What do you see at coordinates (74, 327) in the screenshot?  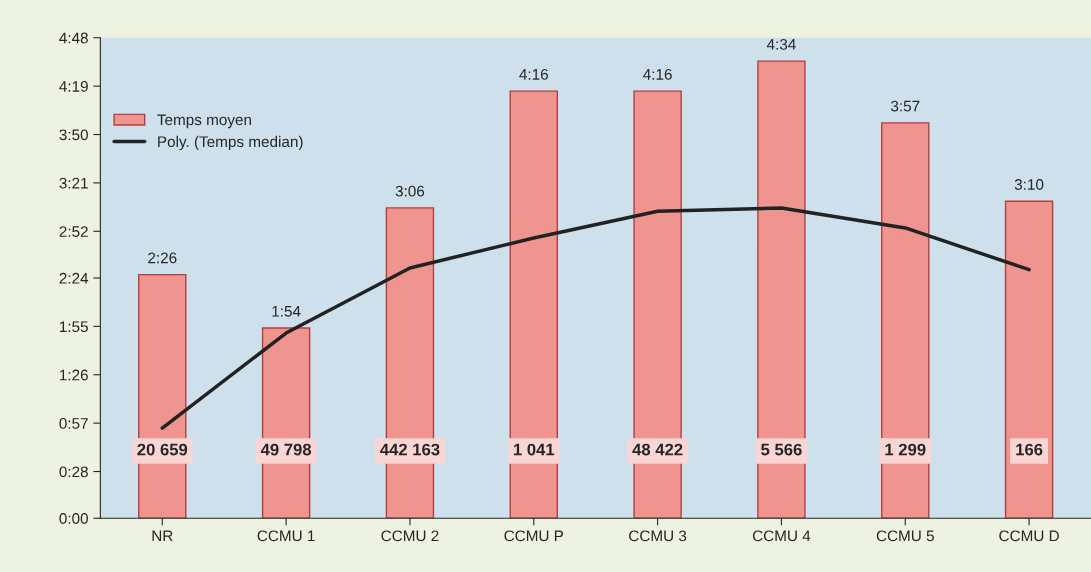 I see `y-tick-label: 1:55` at bounding box center [74, 327].